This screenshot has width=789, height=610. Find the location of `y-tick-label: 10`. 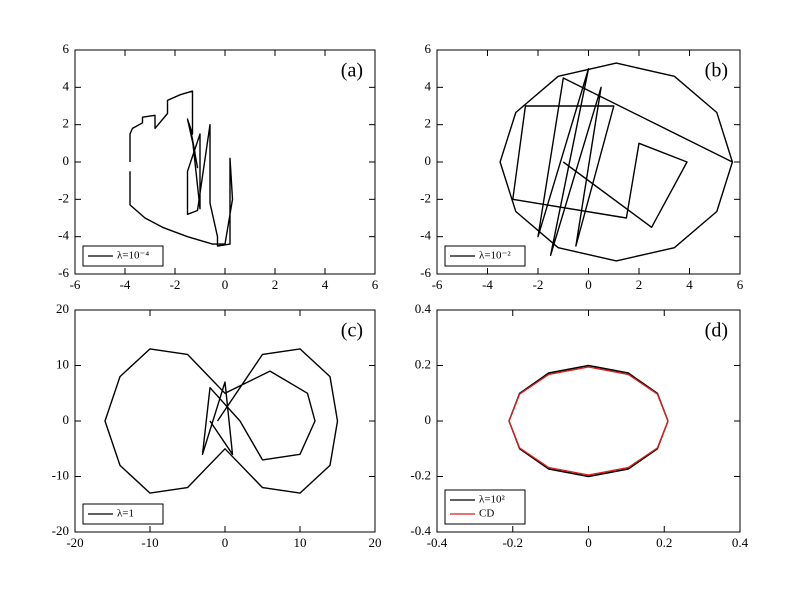

y-tick-label: 10 is located at coordinates (62, 363).